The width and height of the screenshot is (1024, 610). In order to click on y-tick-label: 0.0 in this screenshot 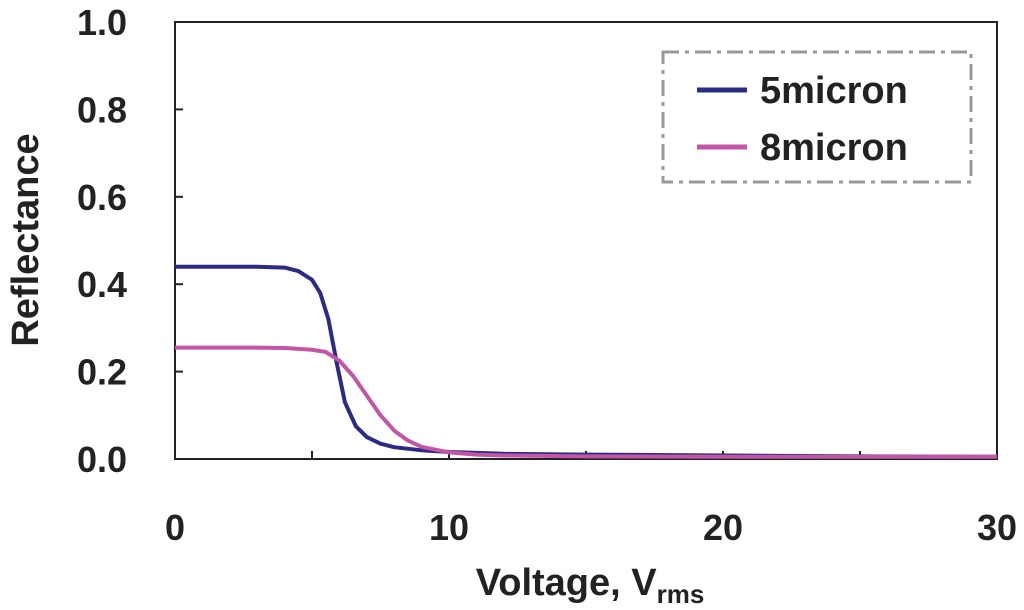, I will do `click(102, 459)`.